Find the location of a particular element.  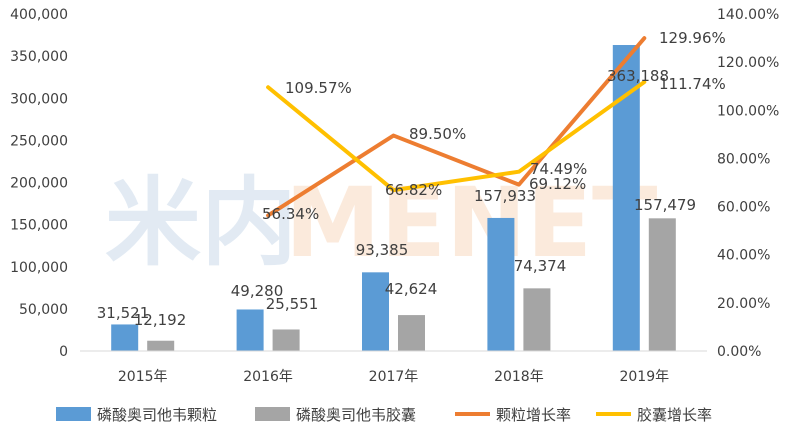

bar-data-label: 25,551 is located at coordinates (292, 304).